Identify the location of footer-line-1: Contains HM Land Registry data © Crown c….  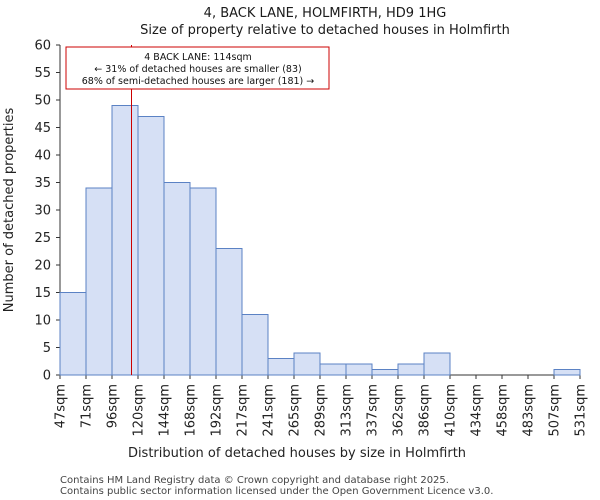
(254, 480).